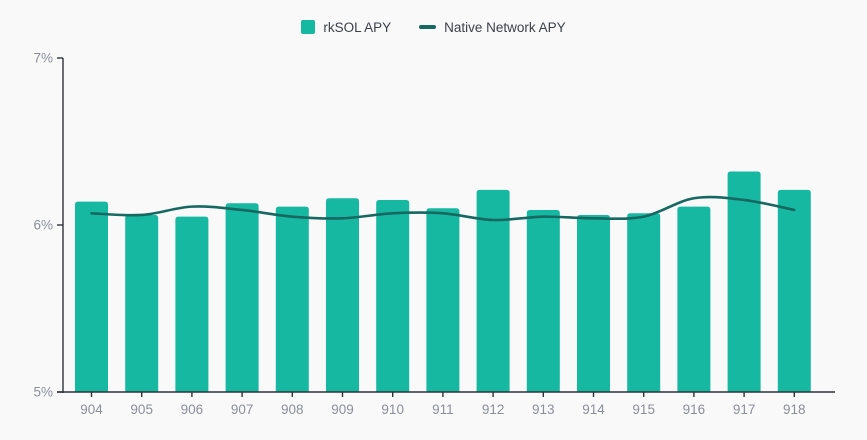  Describe the element at coordinates (308, 27) in the screenshot. I see `square-swatch-icon` at that location.